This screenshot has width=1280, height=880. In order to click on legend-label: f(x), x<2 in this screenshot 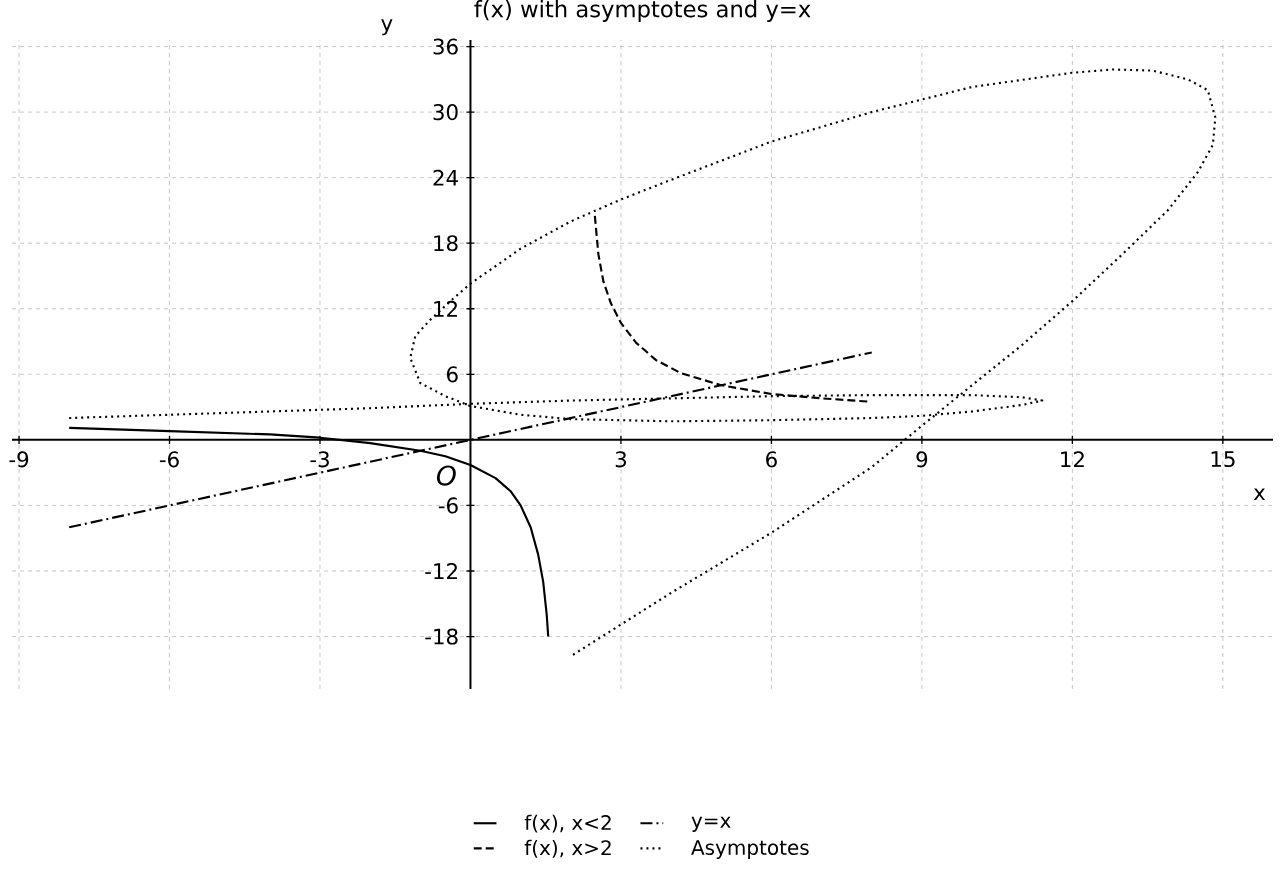, I will do `click(567, 823)`.